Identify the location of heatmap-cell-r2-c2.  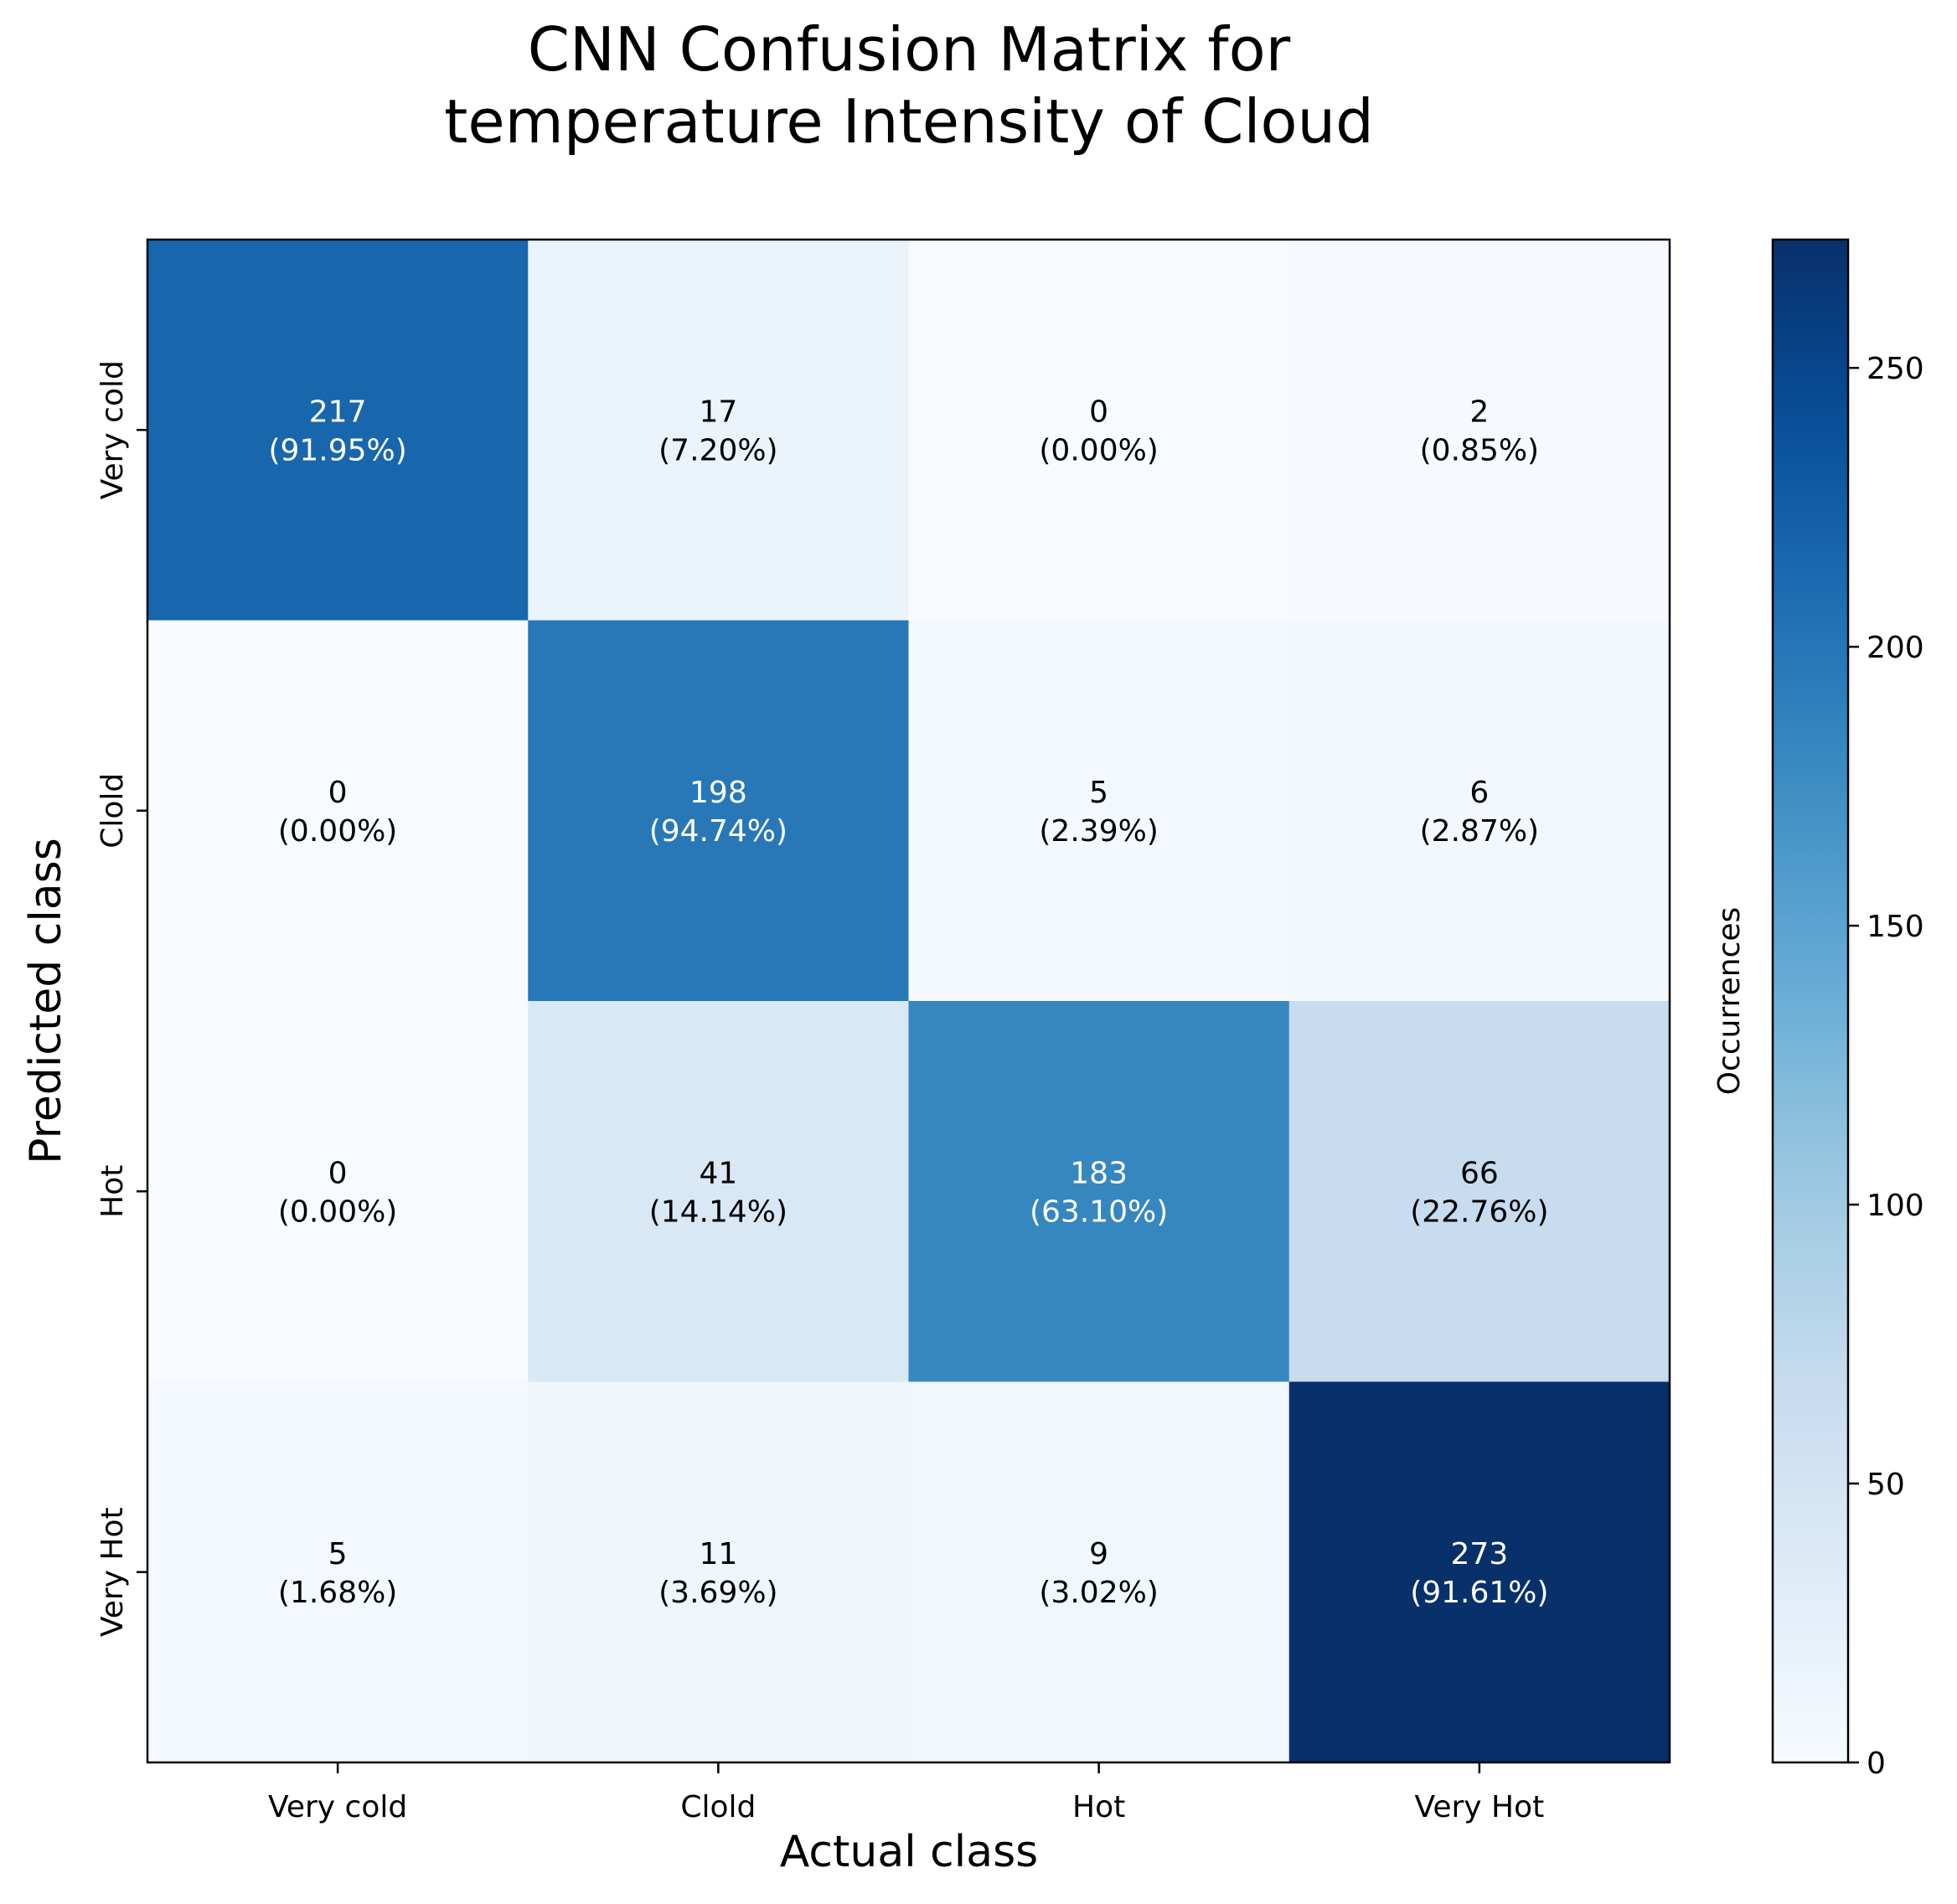
(1099, 1192).